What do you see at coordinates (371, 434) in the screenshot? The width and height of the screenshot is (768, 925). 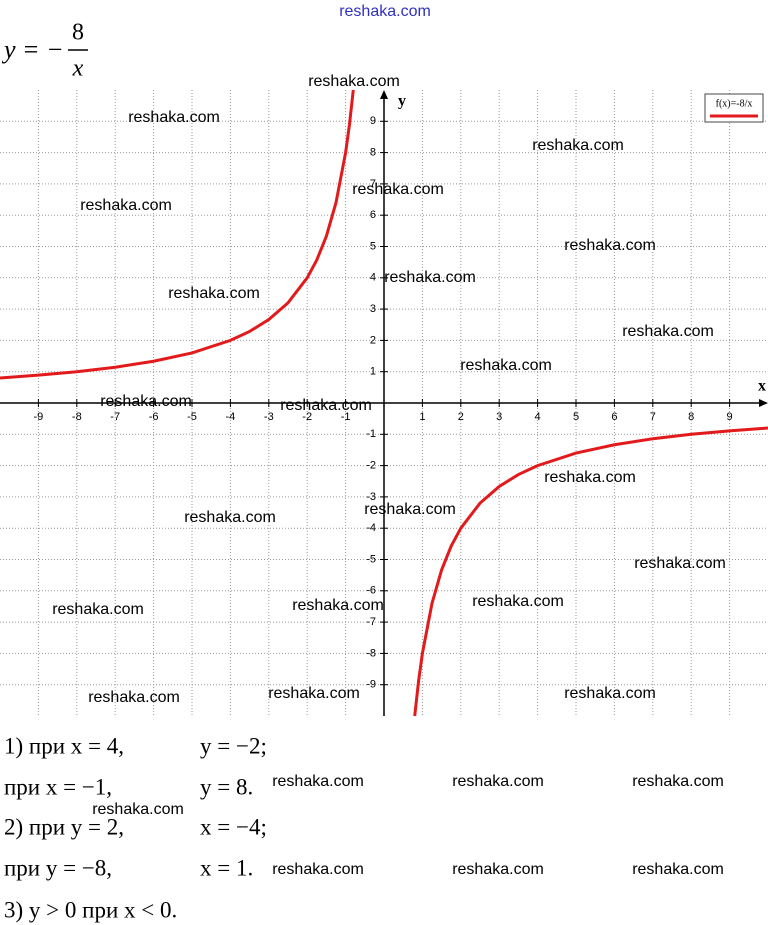 I see `y-tick-label: -1` at bounding box center [371, 434].